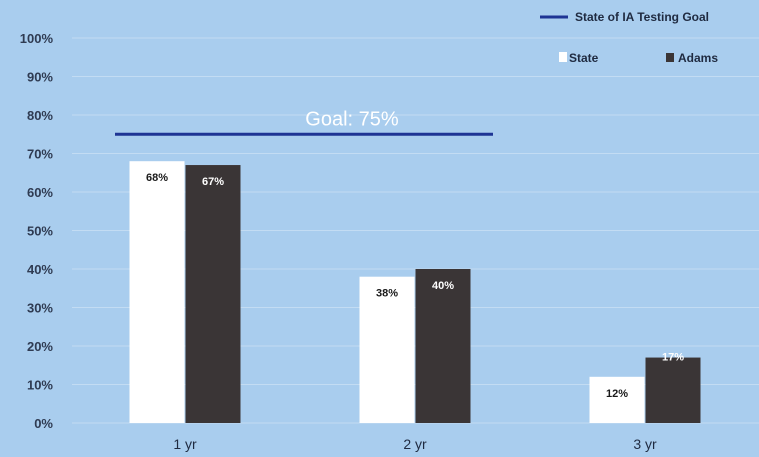 Image resolution: width=759 pixels, height=457 pixels. I want to click on y-tick-label: 40%, so click(40, 269).